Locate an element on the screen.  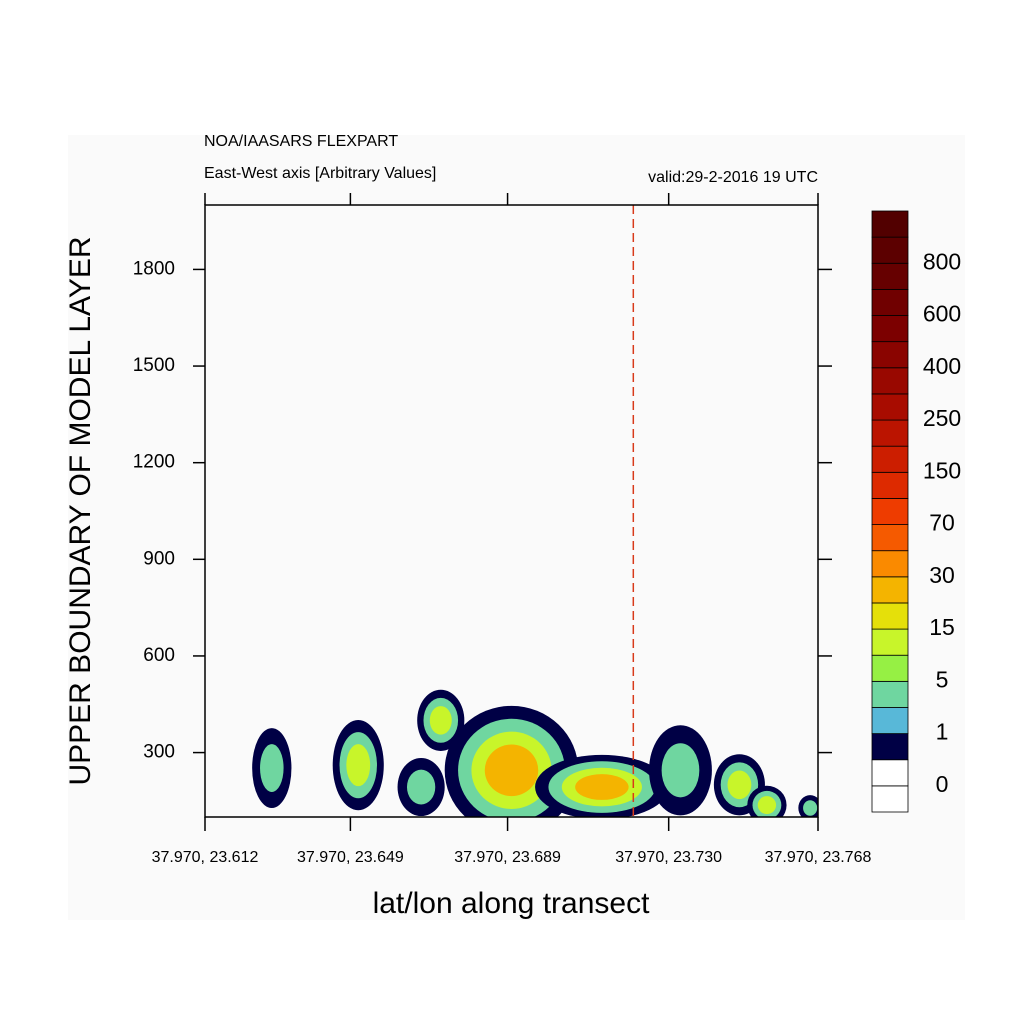
colorbar-label: 15 is located at coordinates (942, 627).